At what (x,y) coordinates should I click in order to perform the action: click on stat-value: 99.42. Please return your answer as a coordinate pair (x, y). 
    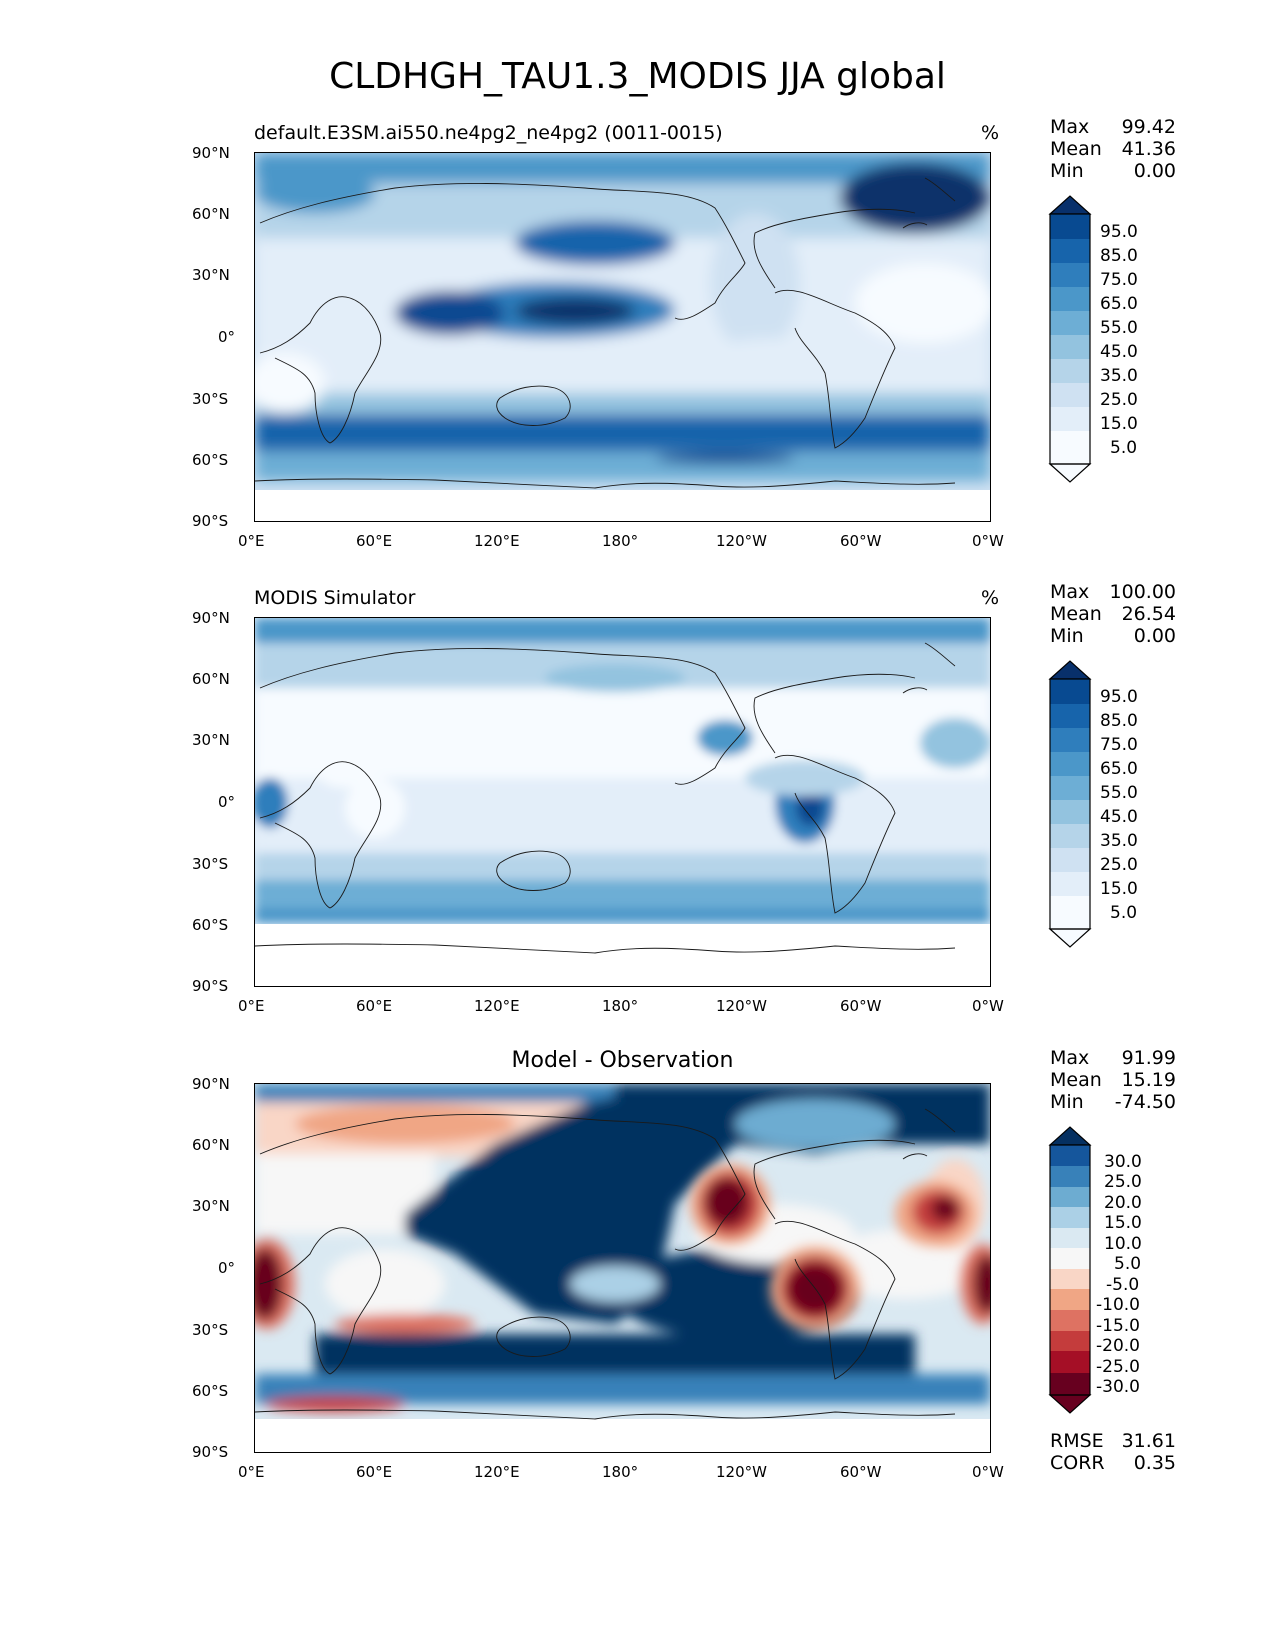
    Looking at the image, I should click on (1148, 127).